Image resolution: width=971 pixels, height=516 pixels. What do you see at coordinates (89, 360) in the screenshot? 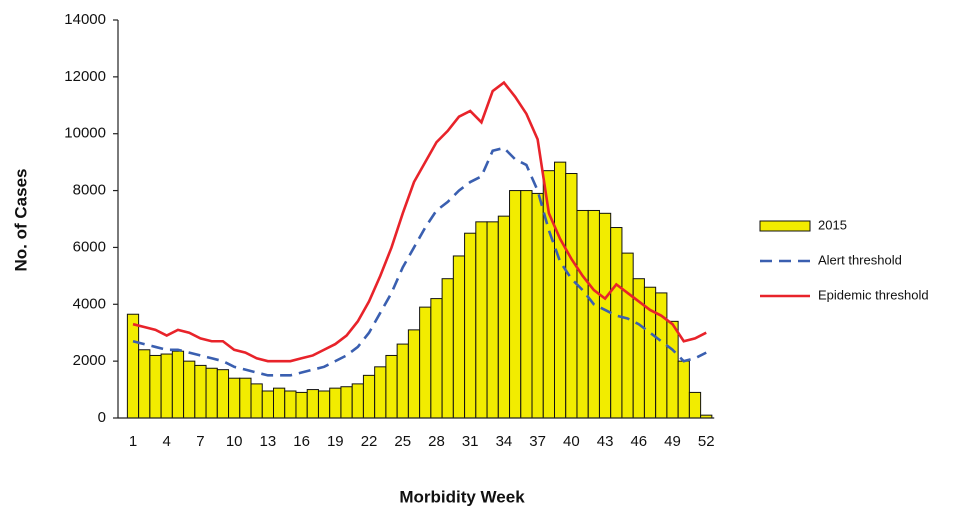
I see `y-tick-label: 2000` at bounding box center [89, 360].